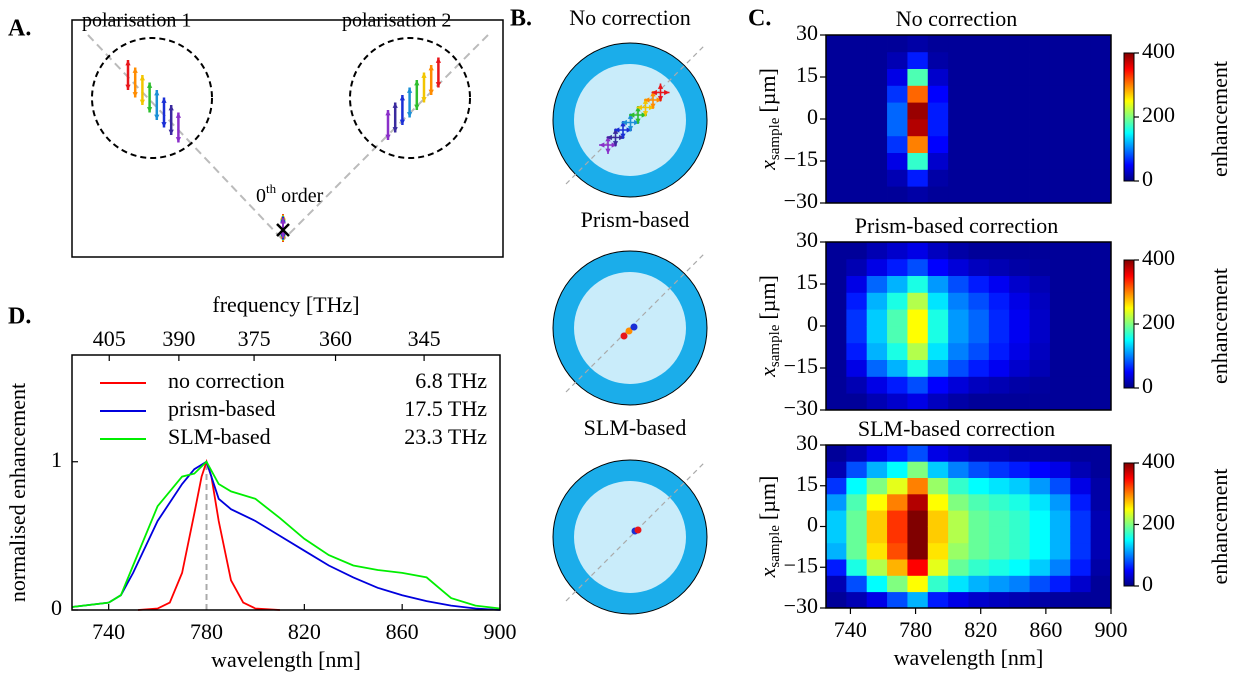 This screenshot has height=686, width=1241. I want to click on diagram-b: No correction Prism-based SLM-based, so click(630, 222).